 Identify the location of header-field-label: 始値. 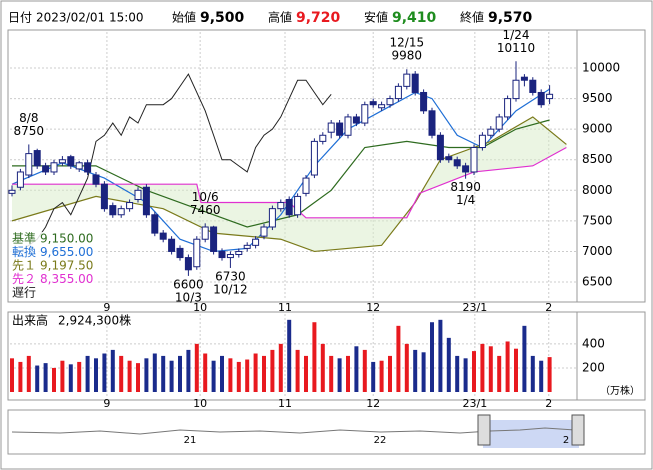
(184, 17).